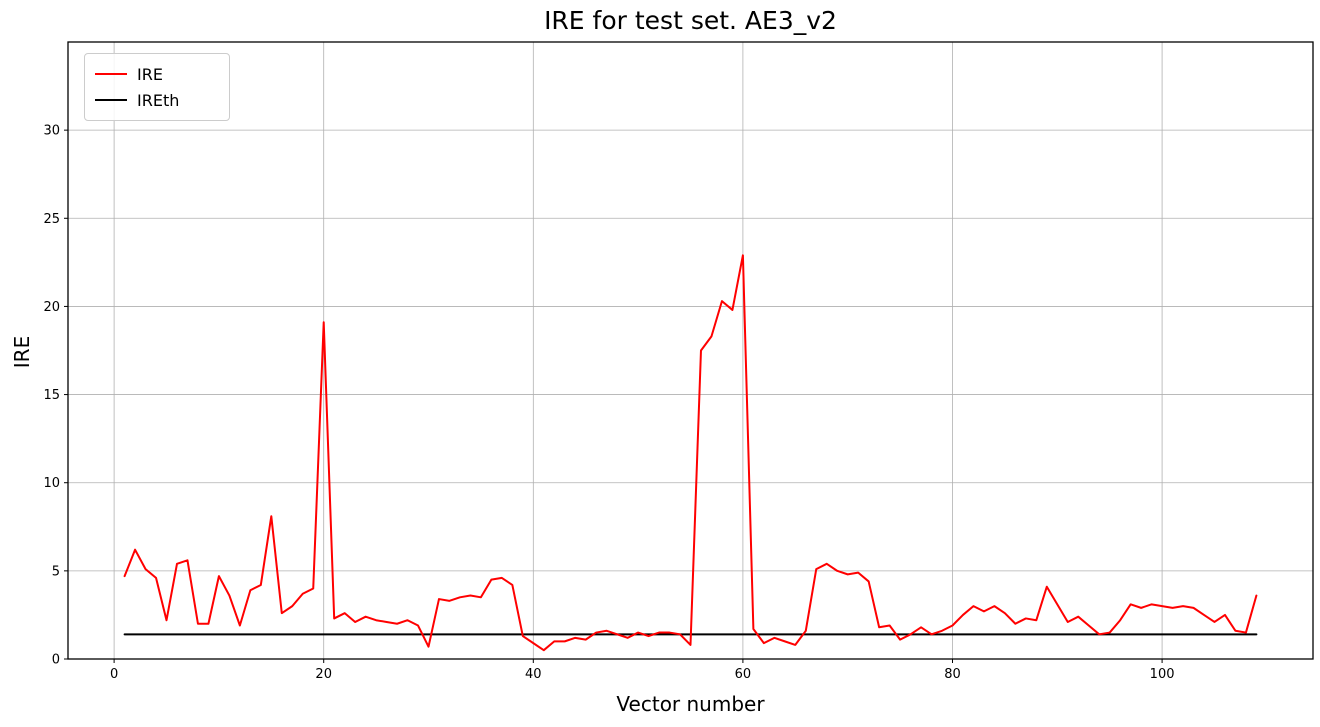  What do you see at coordinates (51, 395) in the screenshot?
I see `y-tick-label: 15` at bounding box center [51, 395].